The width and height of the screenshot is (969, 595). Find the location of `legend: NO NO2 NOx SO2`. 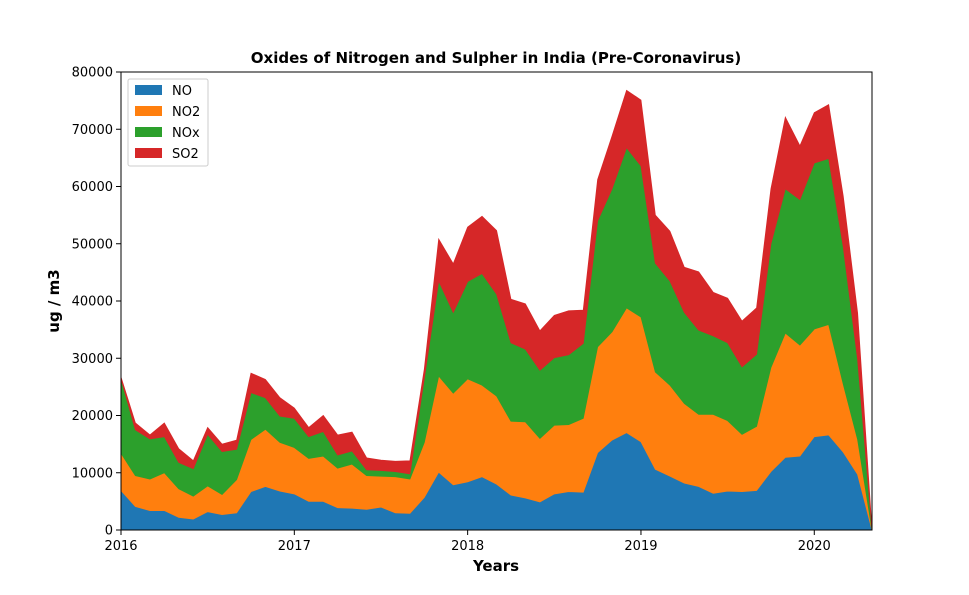

legend: NO NO2 NOx SO2 is located at coordinates (168, 122).